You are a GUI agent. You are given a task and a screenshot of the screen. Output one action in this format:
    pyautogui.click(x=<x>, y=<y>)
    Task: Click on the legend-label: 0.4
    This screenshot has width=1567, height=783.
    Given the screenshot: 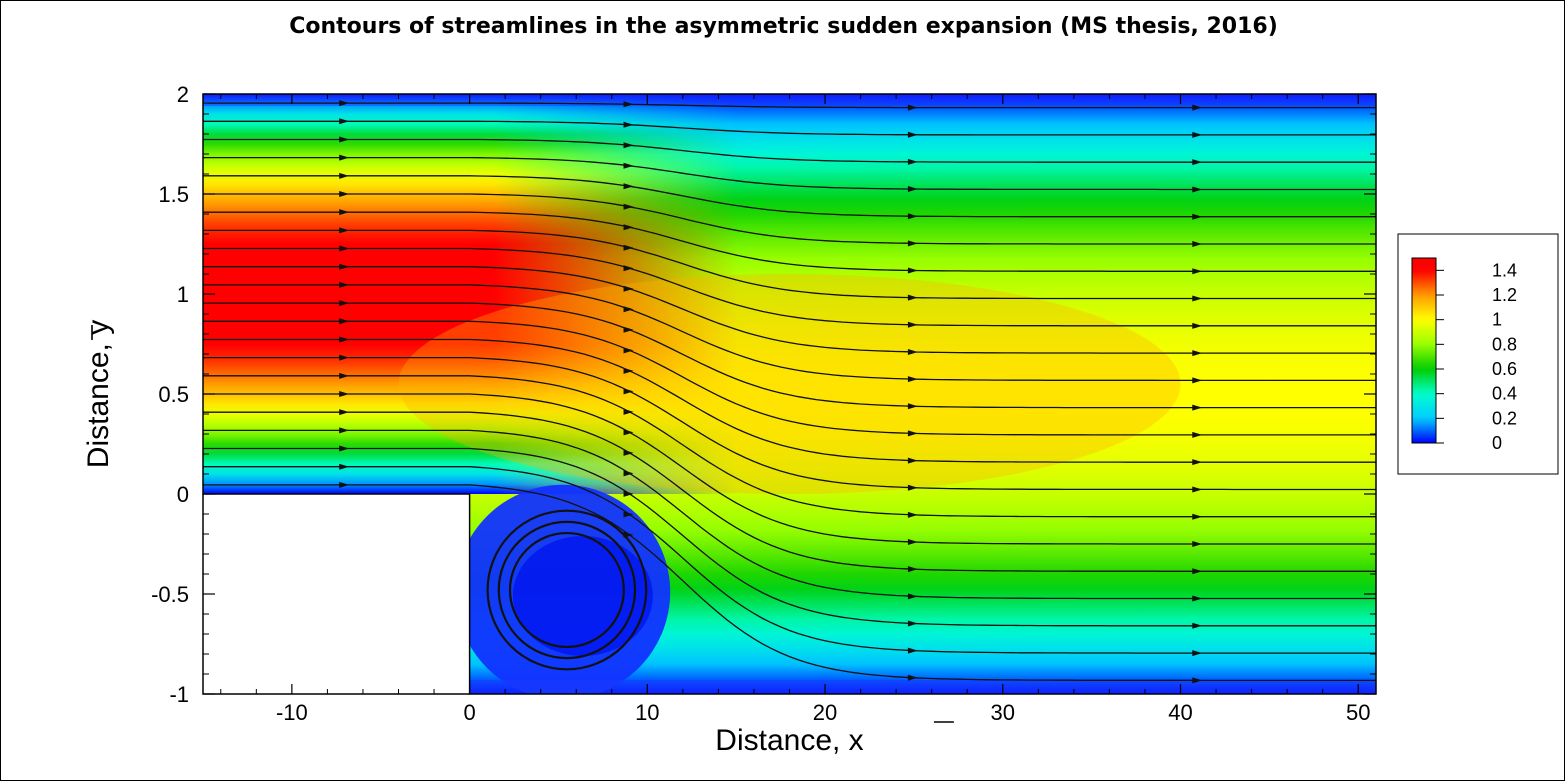 What is the action you would take?
    pyautogui.click(x=1504, y=394)
    